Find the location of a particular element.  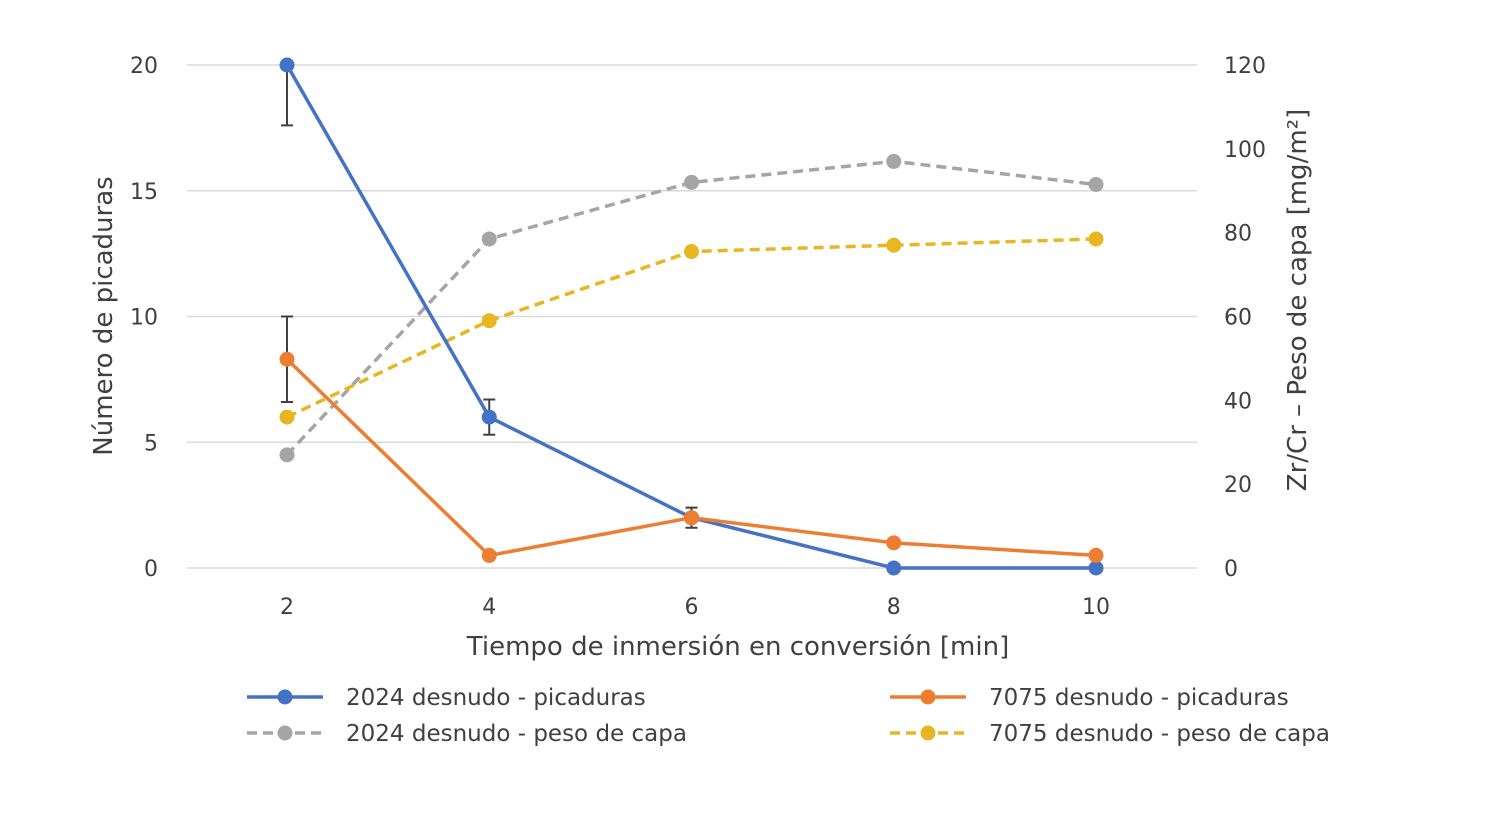

y-tick-label: 5 is located at coordinates (151, 443).